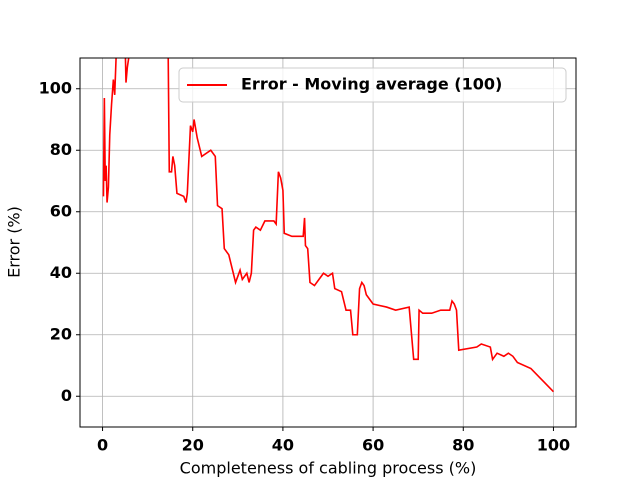  I want to click on y-tick-label: 40, so click(61, 272).